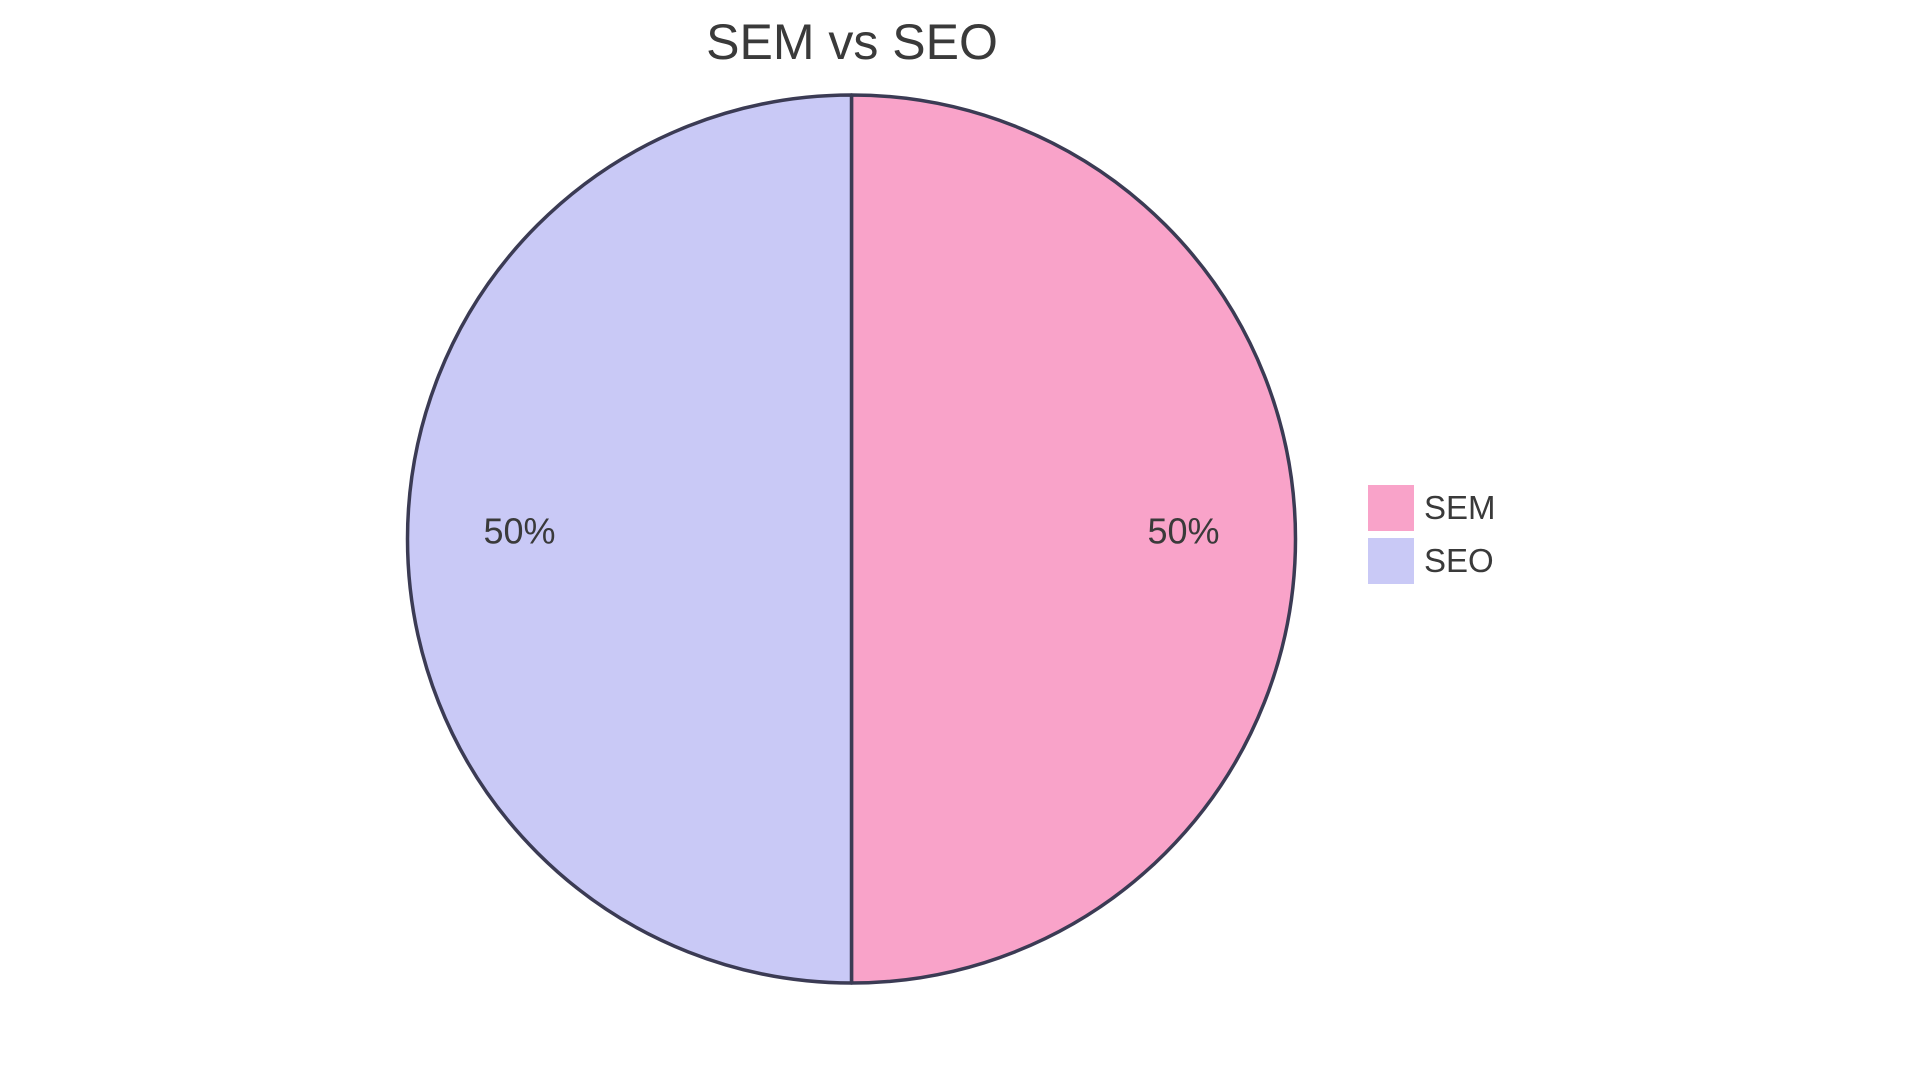 This screenshot has height=1080, width=1920. What do you see at coordinates (519, 531) in the screenshot?
I see `slice-label-seo: 50%` at bounding box center [519, 531].